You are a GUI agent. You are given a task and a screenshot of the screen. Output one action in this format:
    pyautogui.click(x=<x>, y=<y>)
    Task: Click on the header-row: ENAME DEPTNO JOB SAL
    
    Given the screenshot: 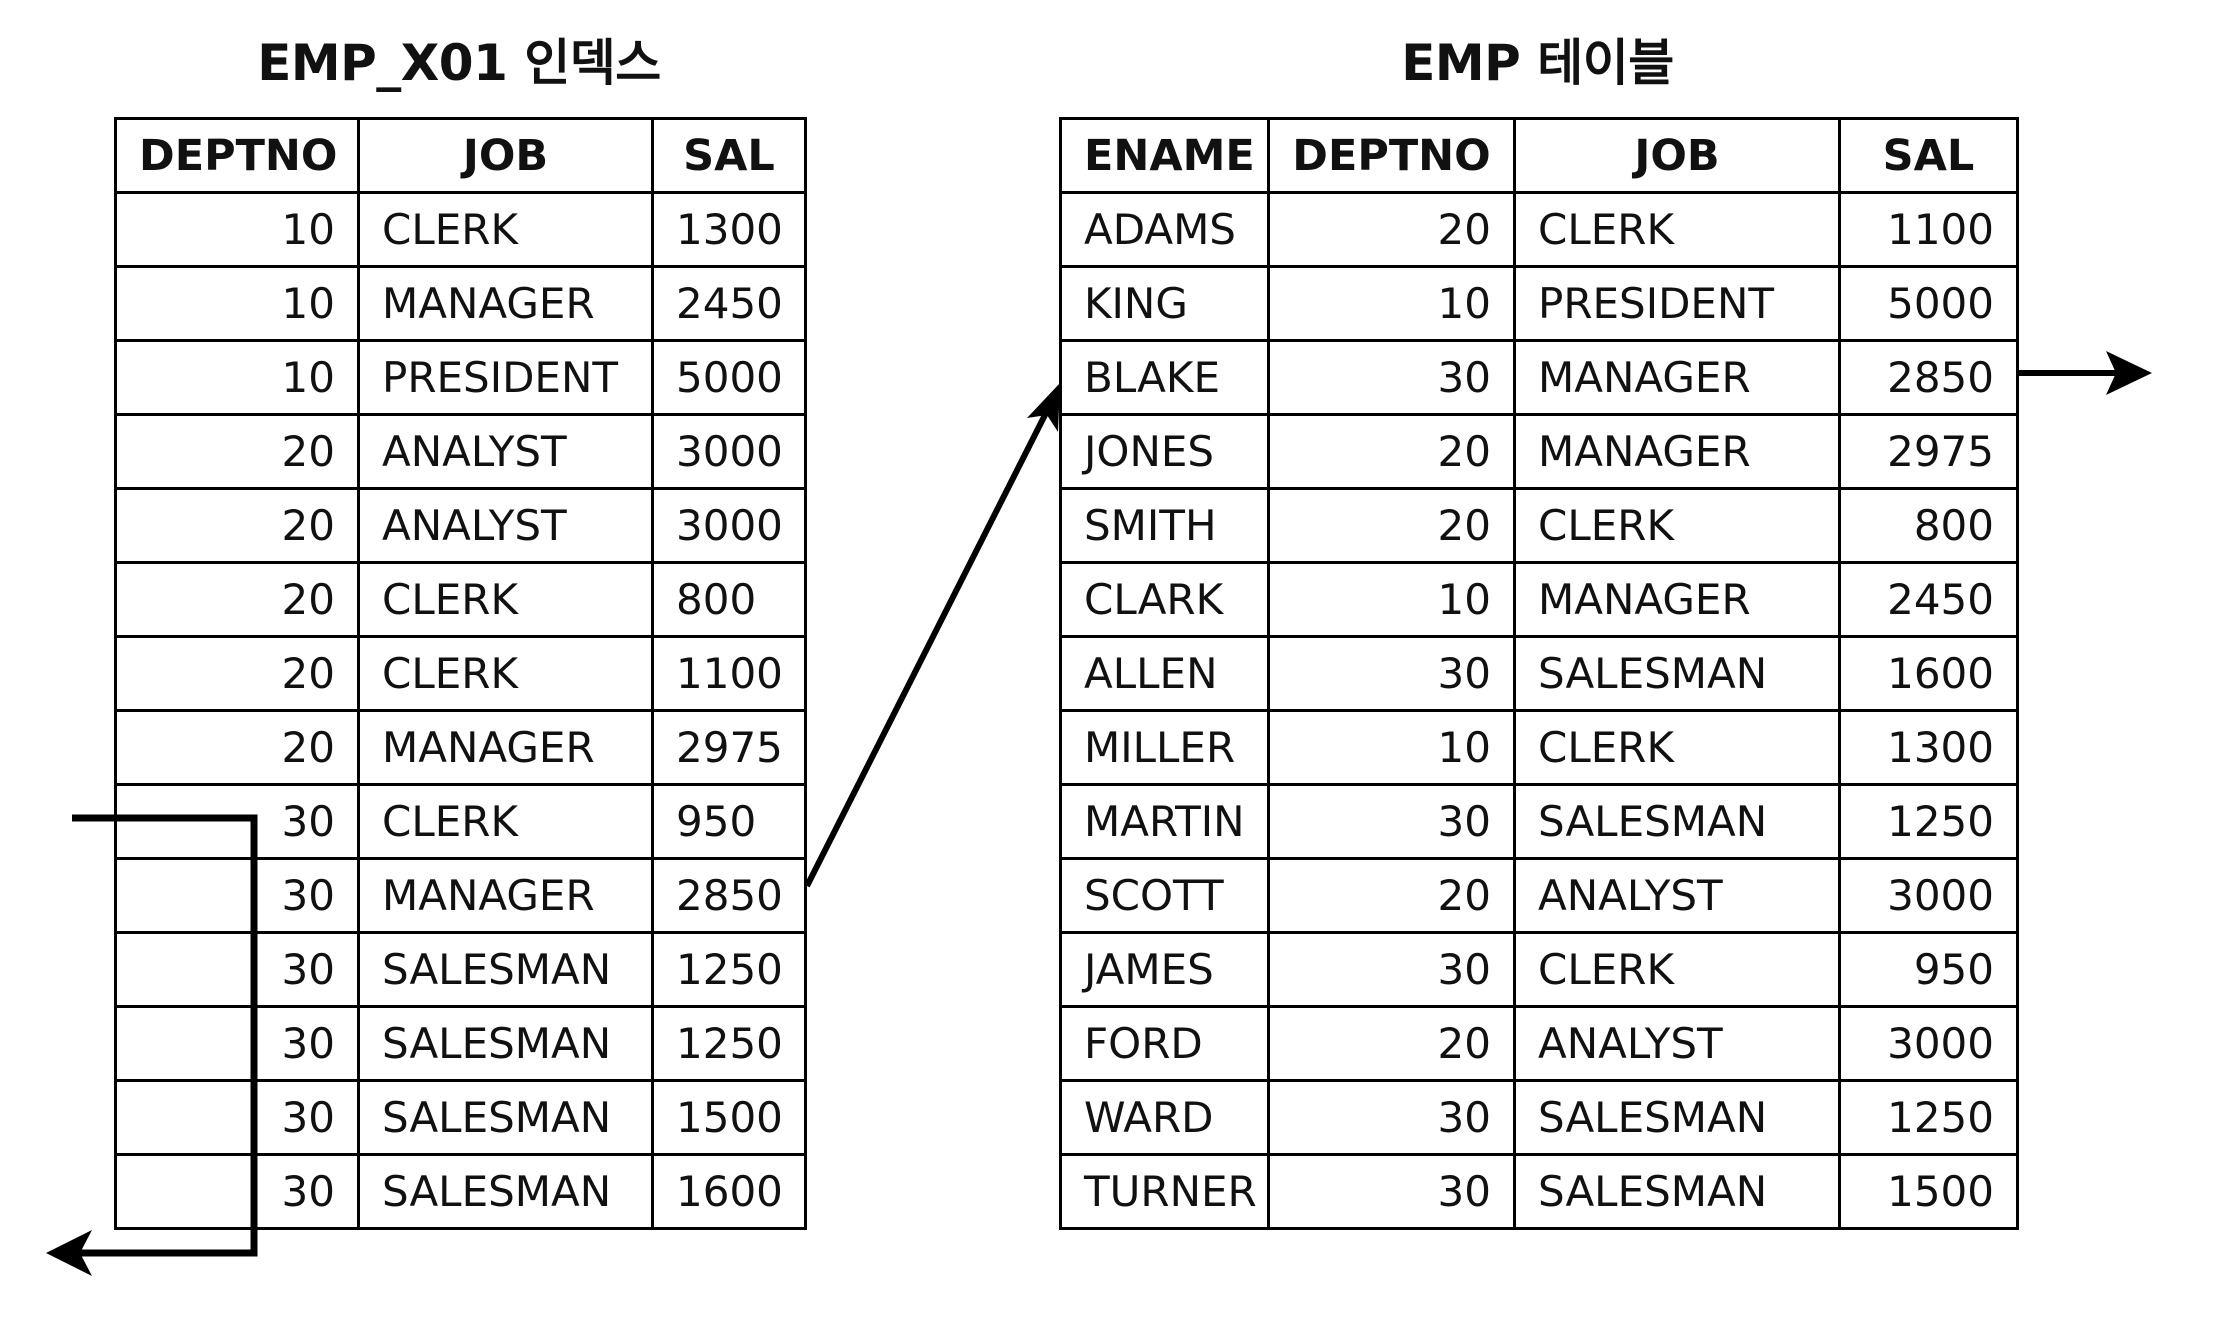 What is the action you would take?
    pyautogui.click(x=1539, y=155)
    